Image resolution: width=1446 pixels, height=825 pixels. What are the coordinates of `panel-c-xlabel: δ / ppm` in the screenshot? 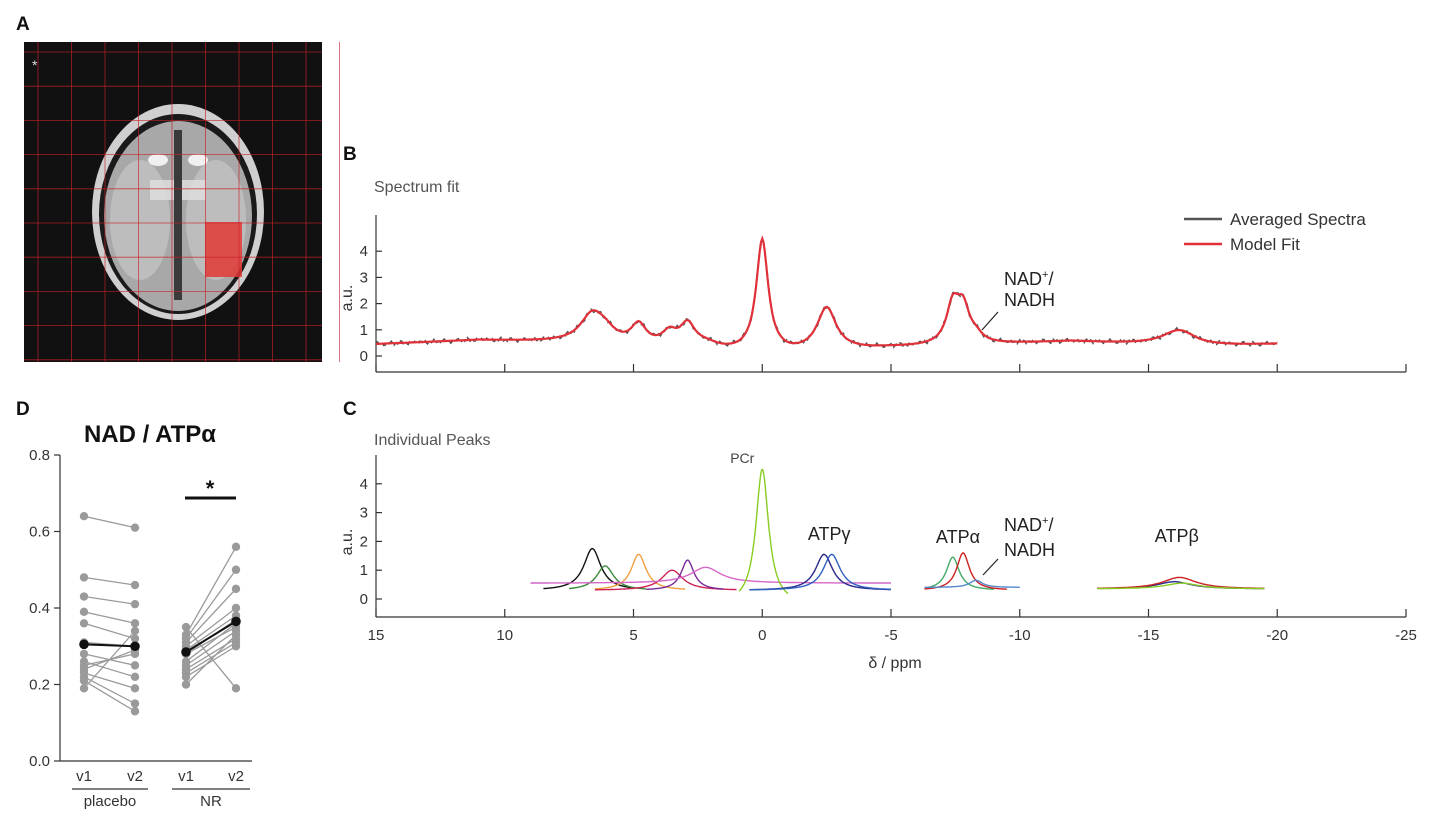 It's located at (894, 663).